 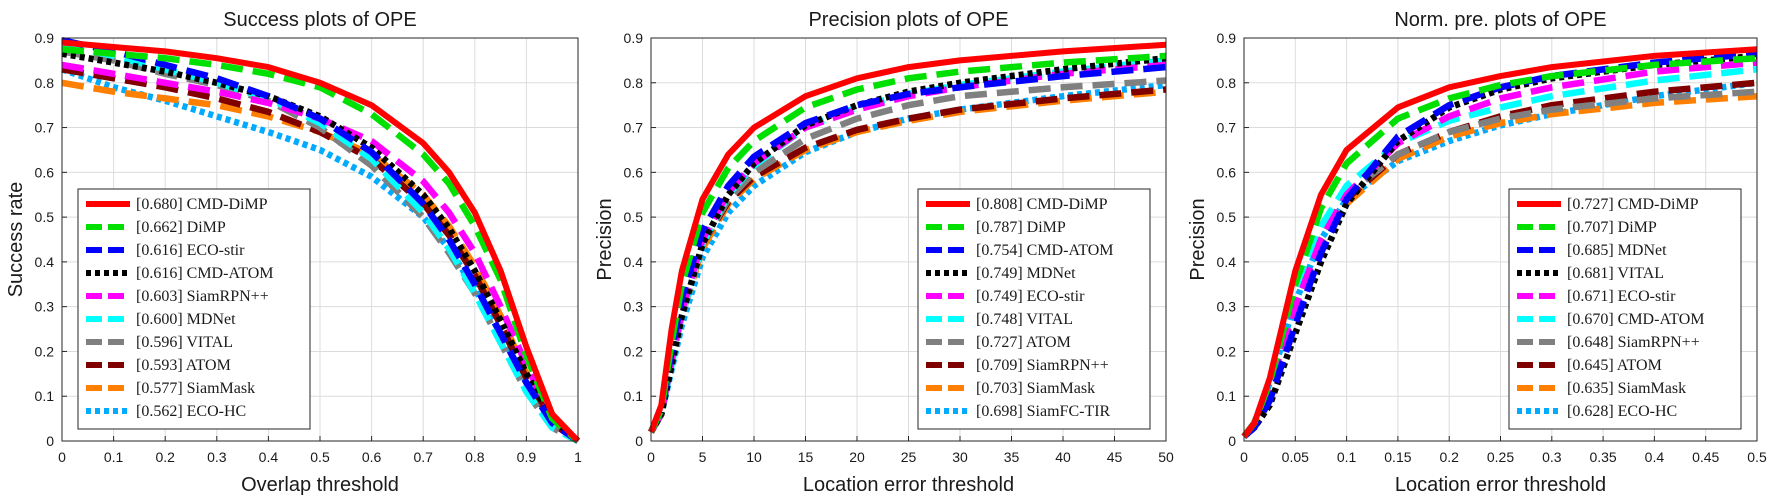 I want to click on y-tick-label: 0.2, so click(x=1227, y=351).